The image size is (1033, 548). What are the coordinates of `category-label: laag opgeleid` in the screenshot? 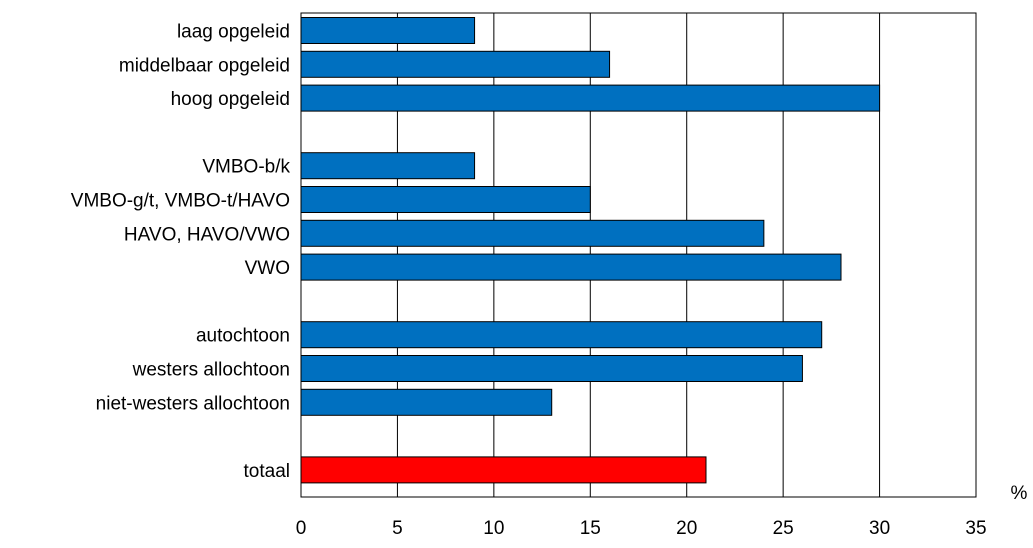 It's located at (233, 32).